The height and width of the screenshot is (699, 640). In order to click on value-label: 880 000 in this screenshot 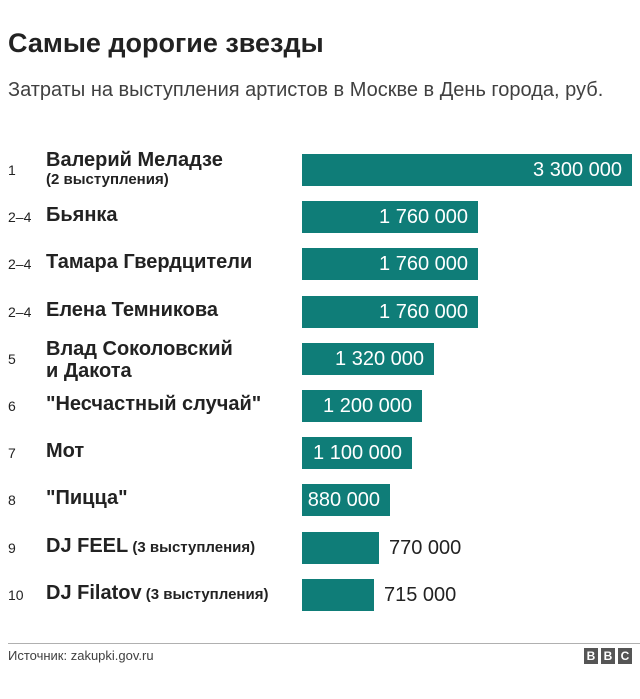, I will do `click(343, 500)`.